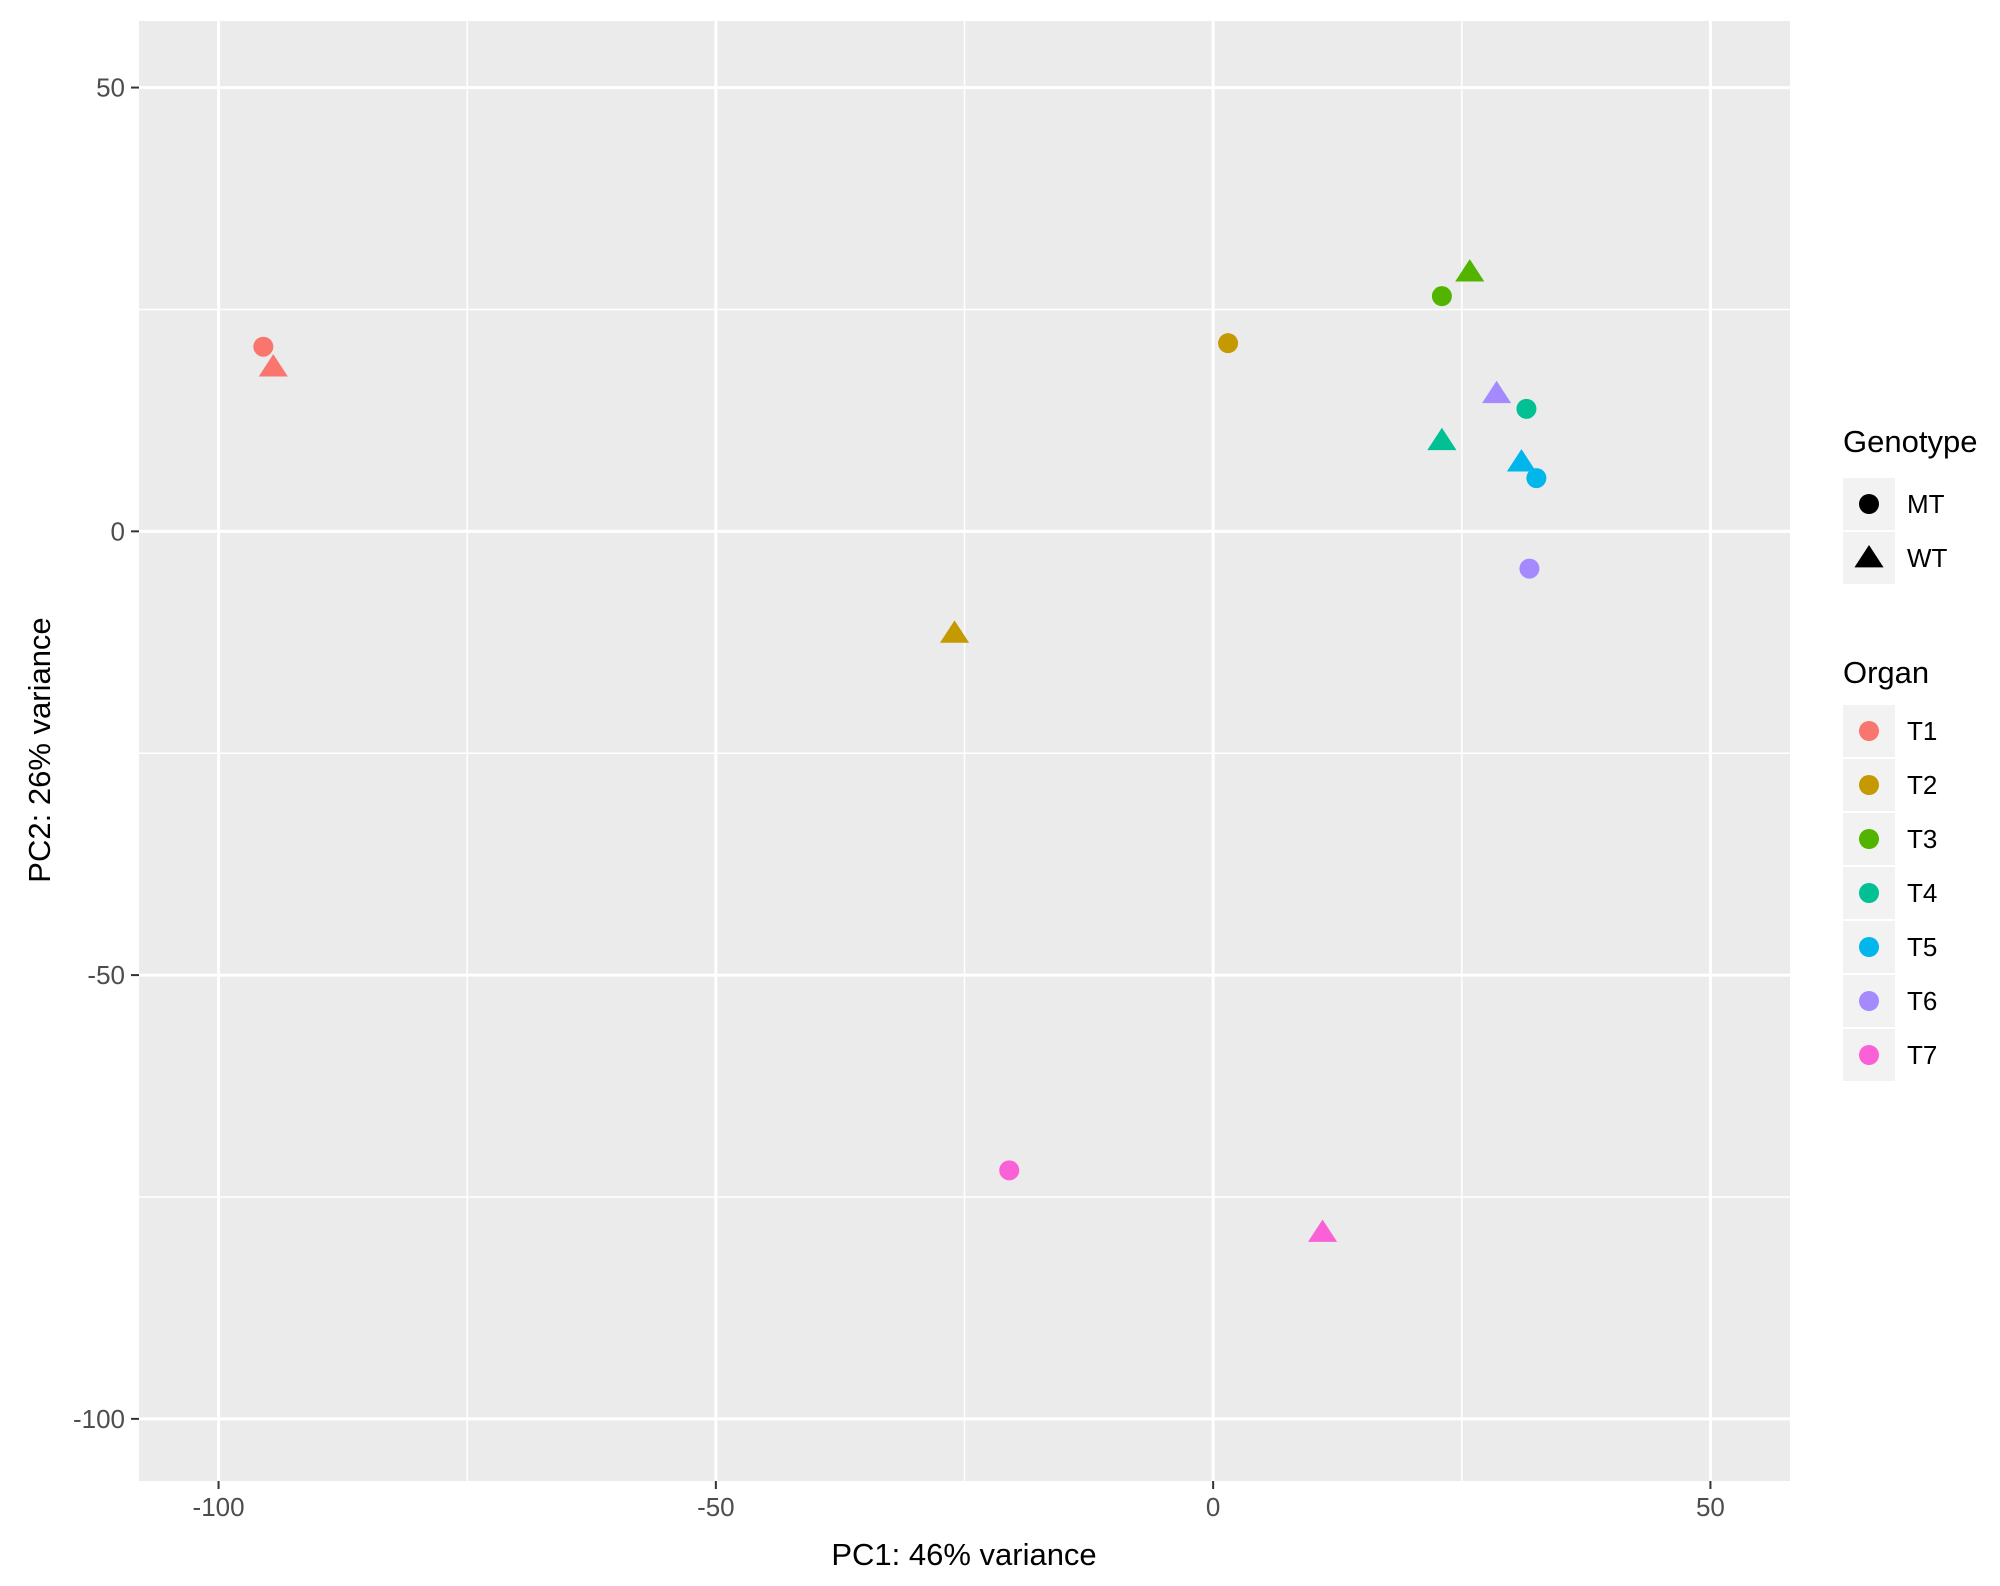 The height and width of the screenshot is (1586, 2000). I want to click on legend-label-t6: T6, so click(1922, 1001).